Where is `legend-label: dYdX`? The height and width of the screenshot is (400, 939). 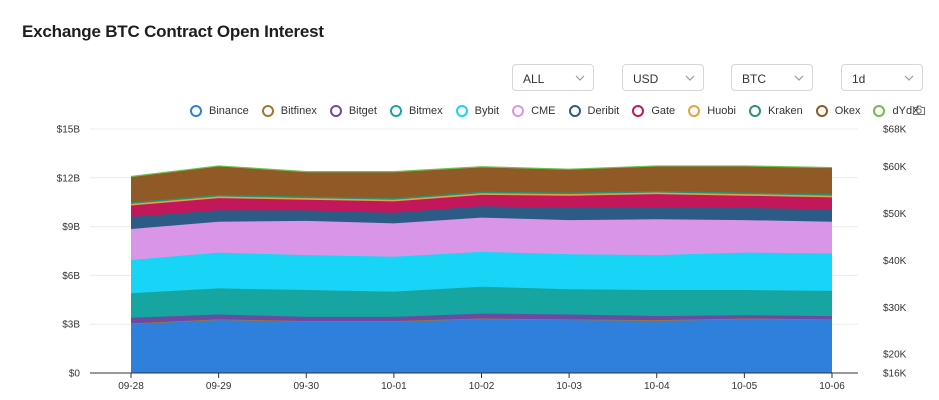
legend-label: dYdX is located at coordinates (906, 111).